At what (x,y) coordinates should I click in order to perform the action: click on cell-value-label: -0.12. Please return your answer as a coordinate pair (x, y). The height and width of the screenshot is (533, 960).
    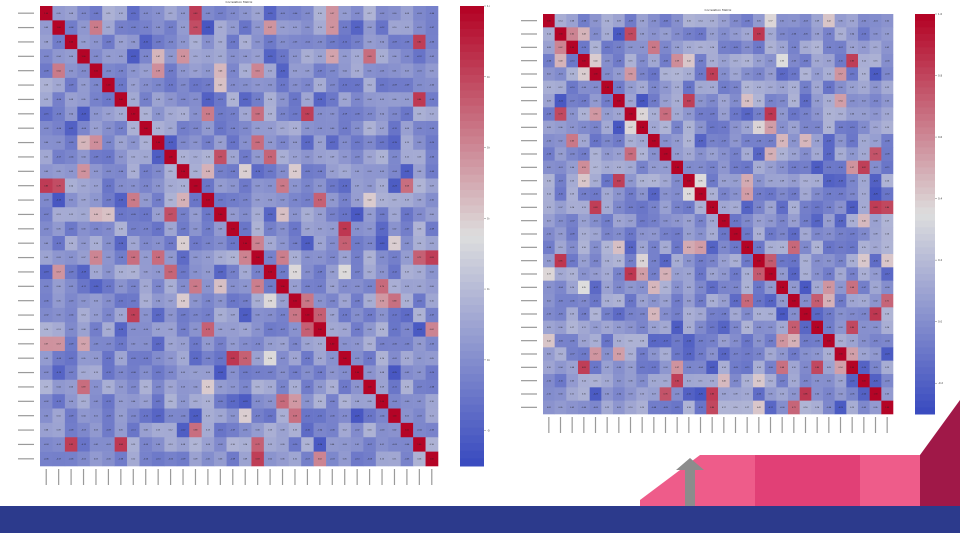
    Looking at the image, I should click on (270, 416).